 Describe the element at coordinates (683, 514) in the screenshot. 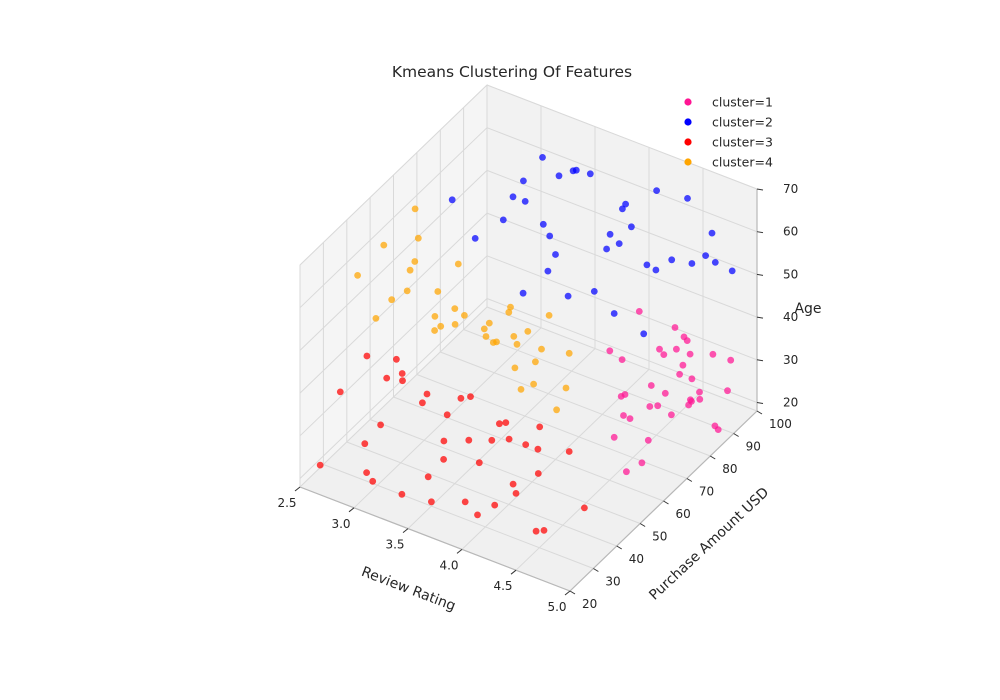

I see `y-tick-label: 60` at that location.